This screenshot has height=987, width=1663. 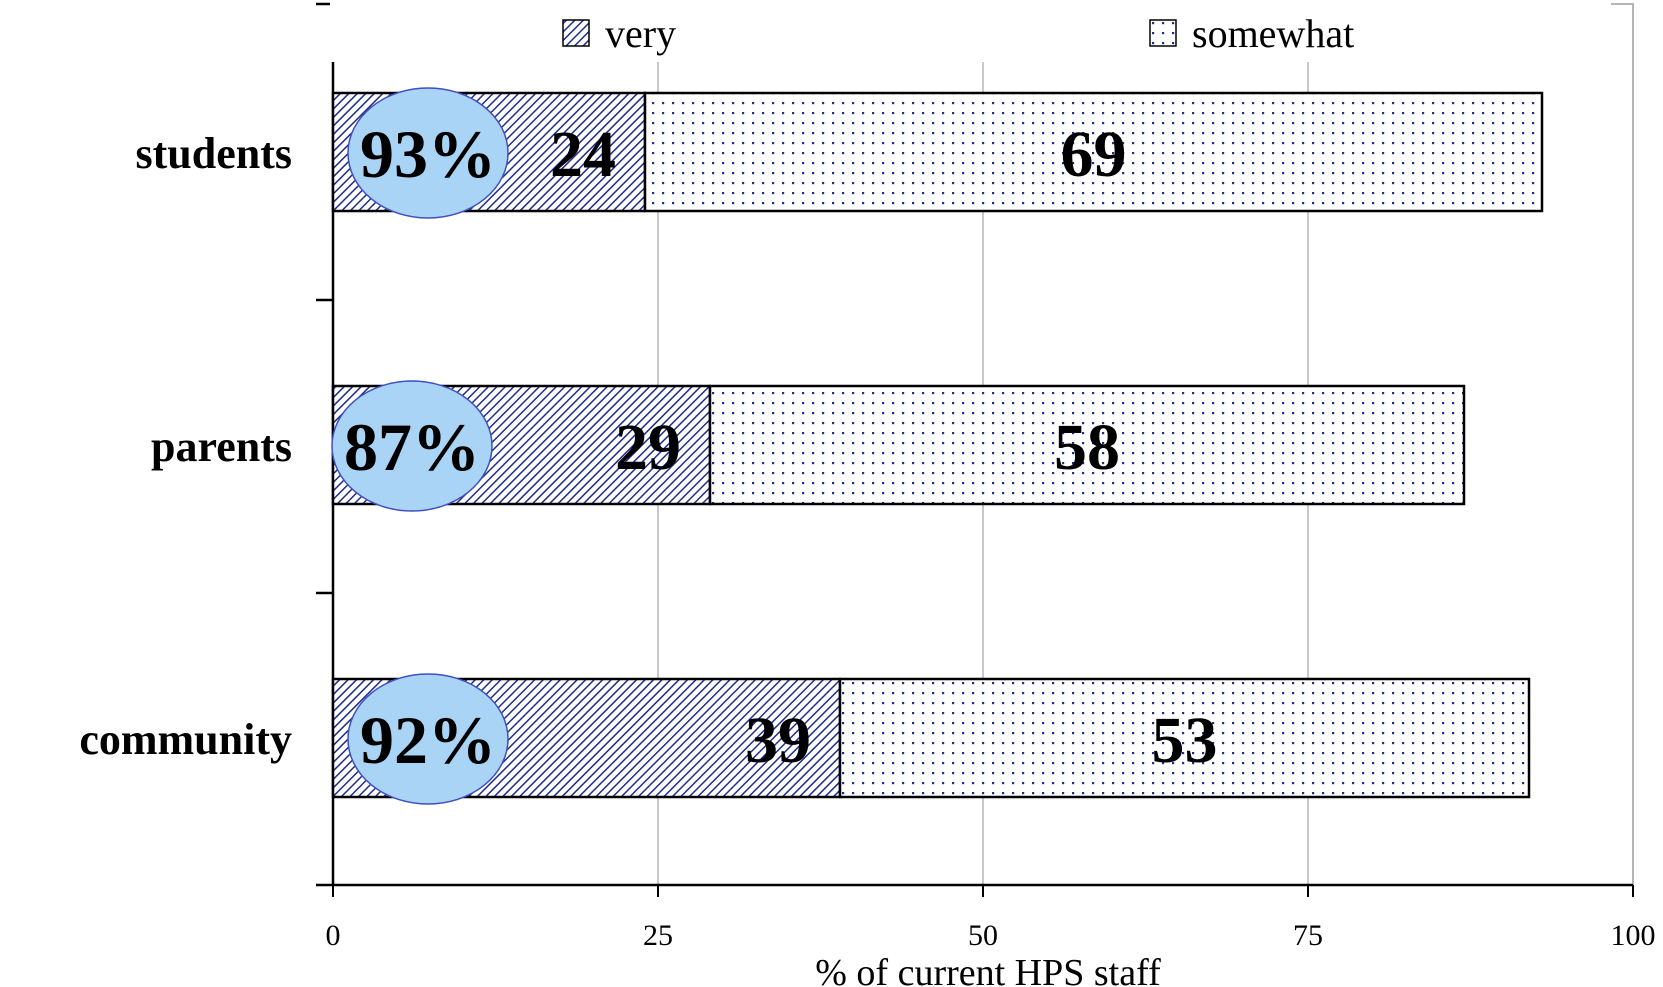 What do you see at coordinates (640, 33) in the screenshot?
I see `legend-label: very` at bounding box center [640, 33].